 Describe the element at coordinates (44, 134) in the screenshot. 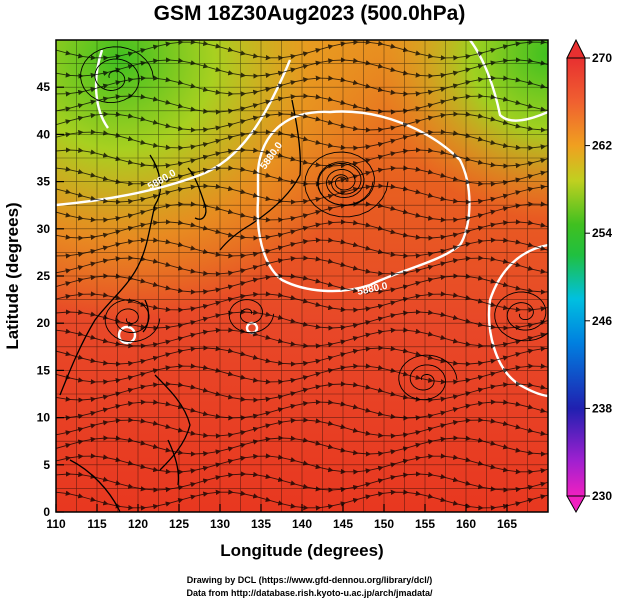

I see `y-tick-label: 40` at that location.